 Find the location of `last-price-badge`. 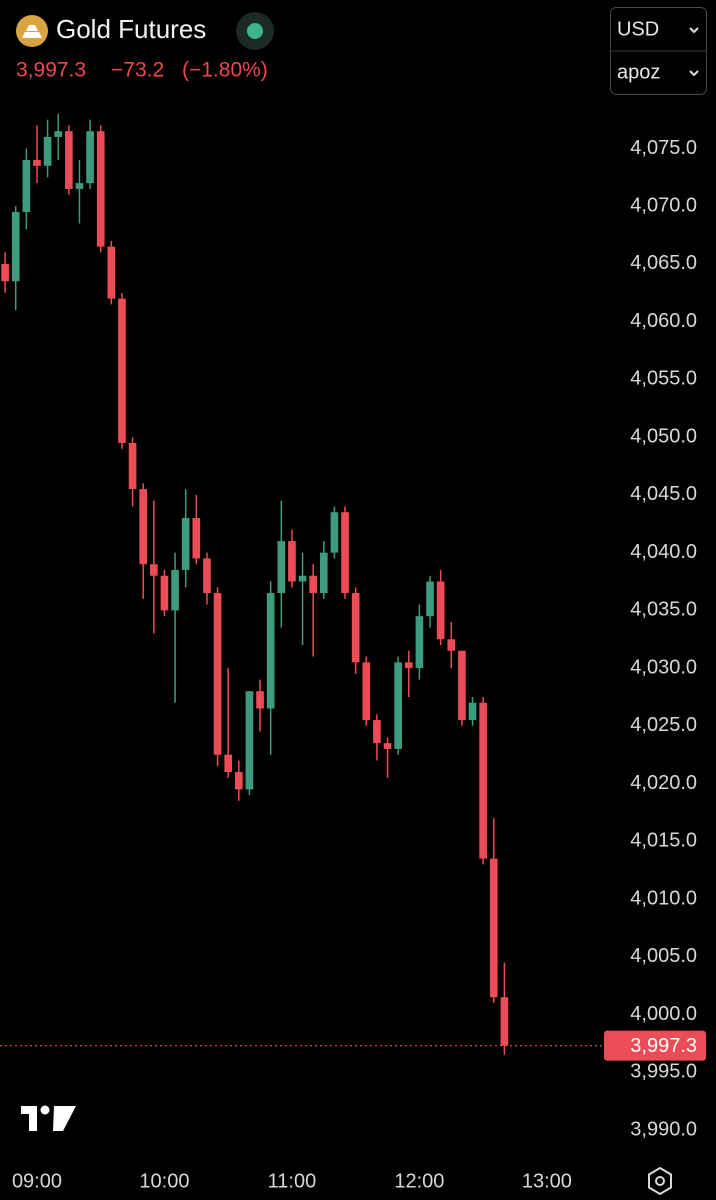

last-price-badge is located at coordinates (655, 1045).